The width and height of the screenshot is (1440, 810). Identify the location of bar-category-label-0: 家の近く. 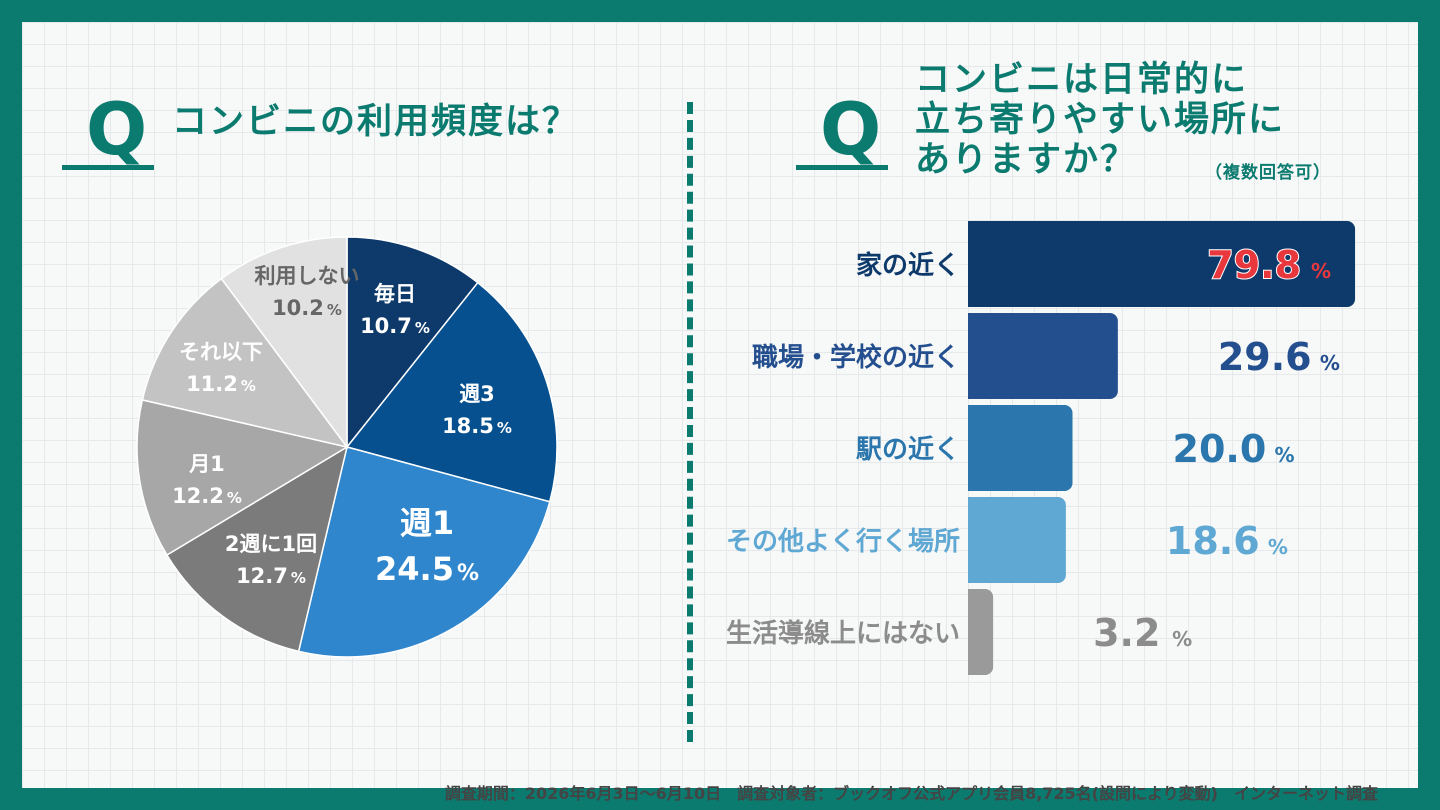
(908, 265).